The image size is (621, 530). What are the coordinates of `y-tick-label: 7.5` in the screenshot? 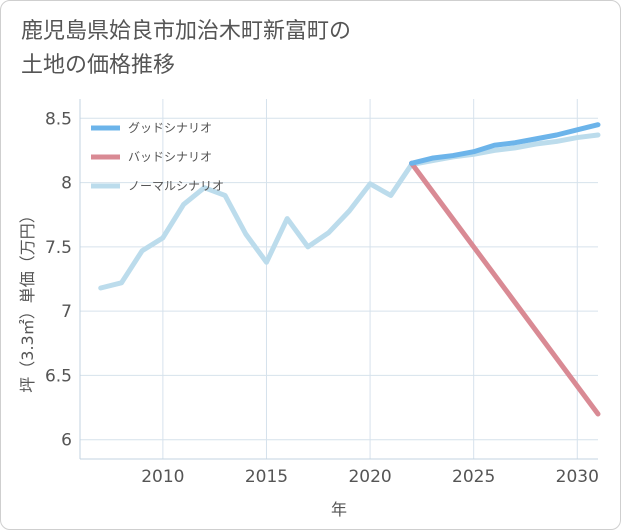 It's located at (58, 248).